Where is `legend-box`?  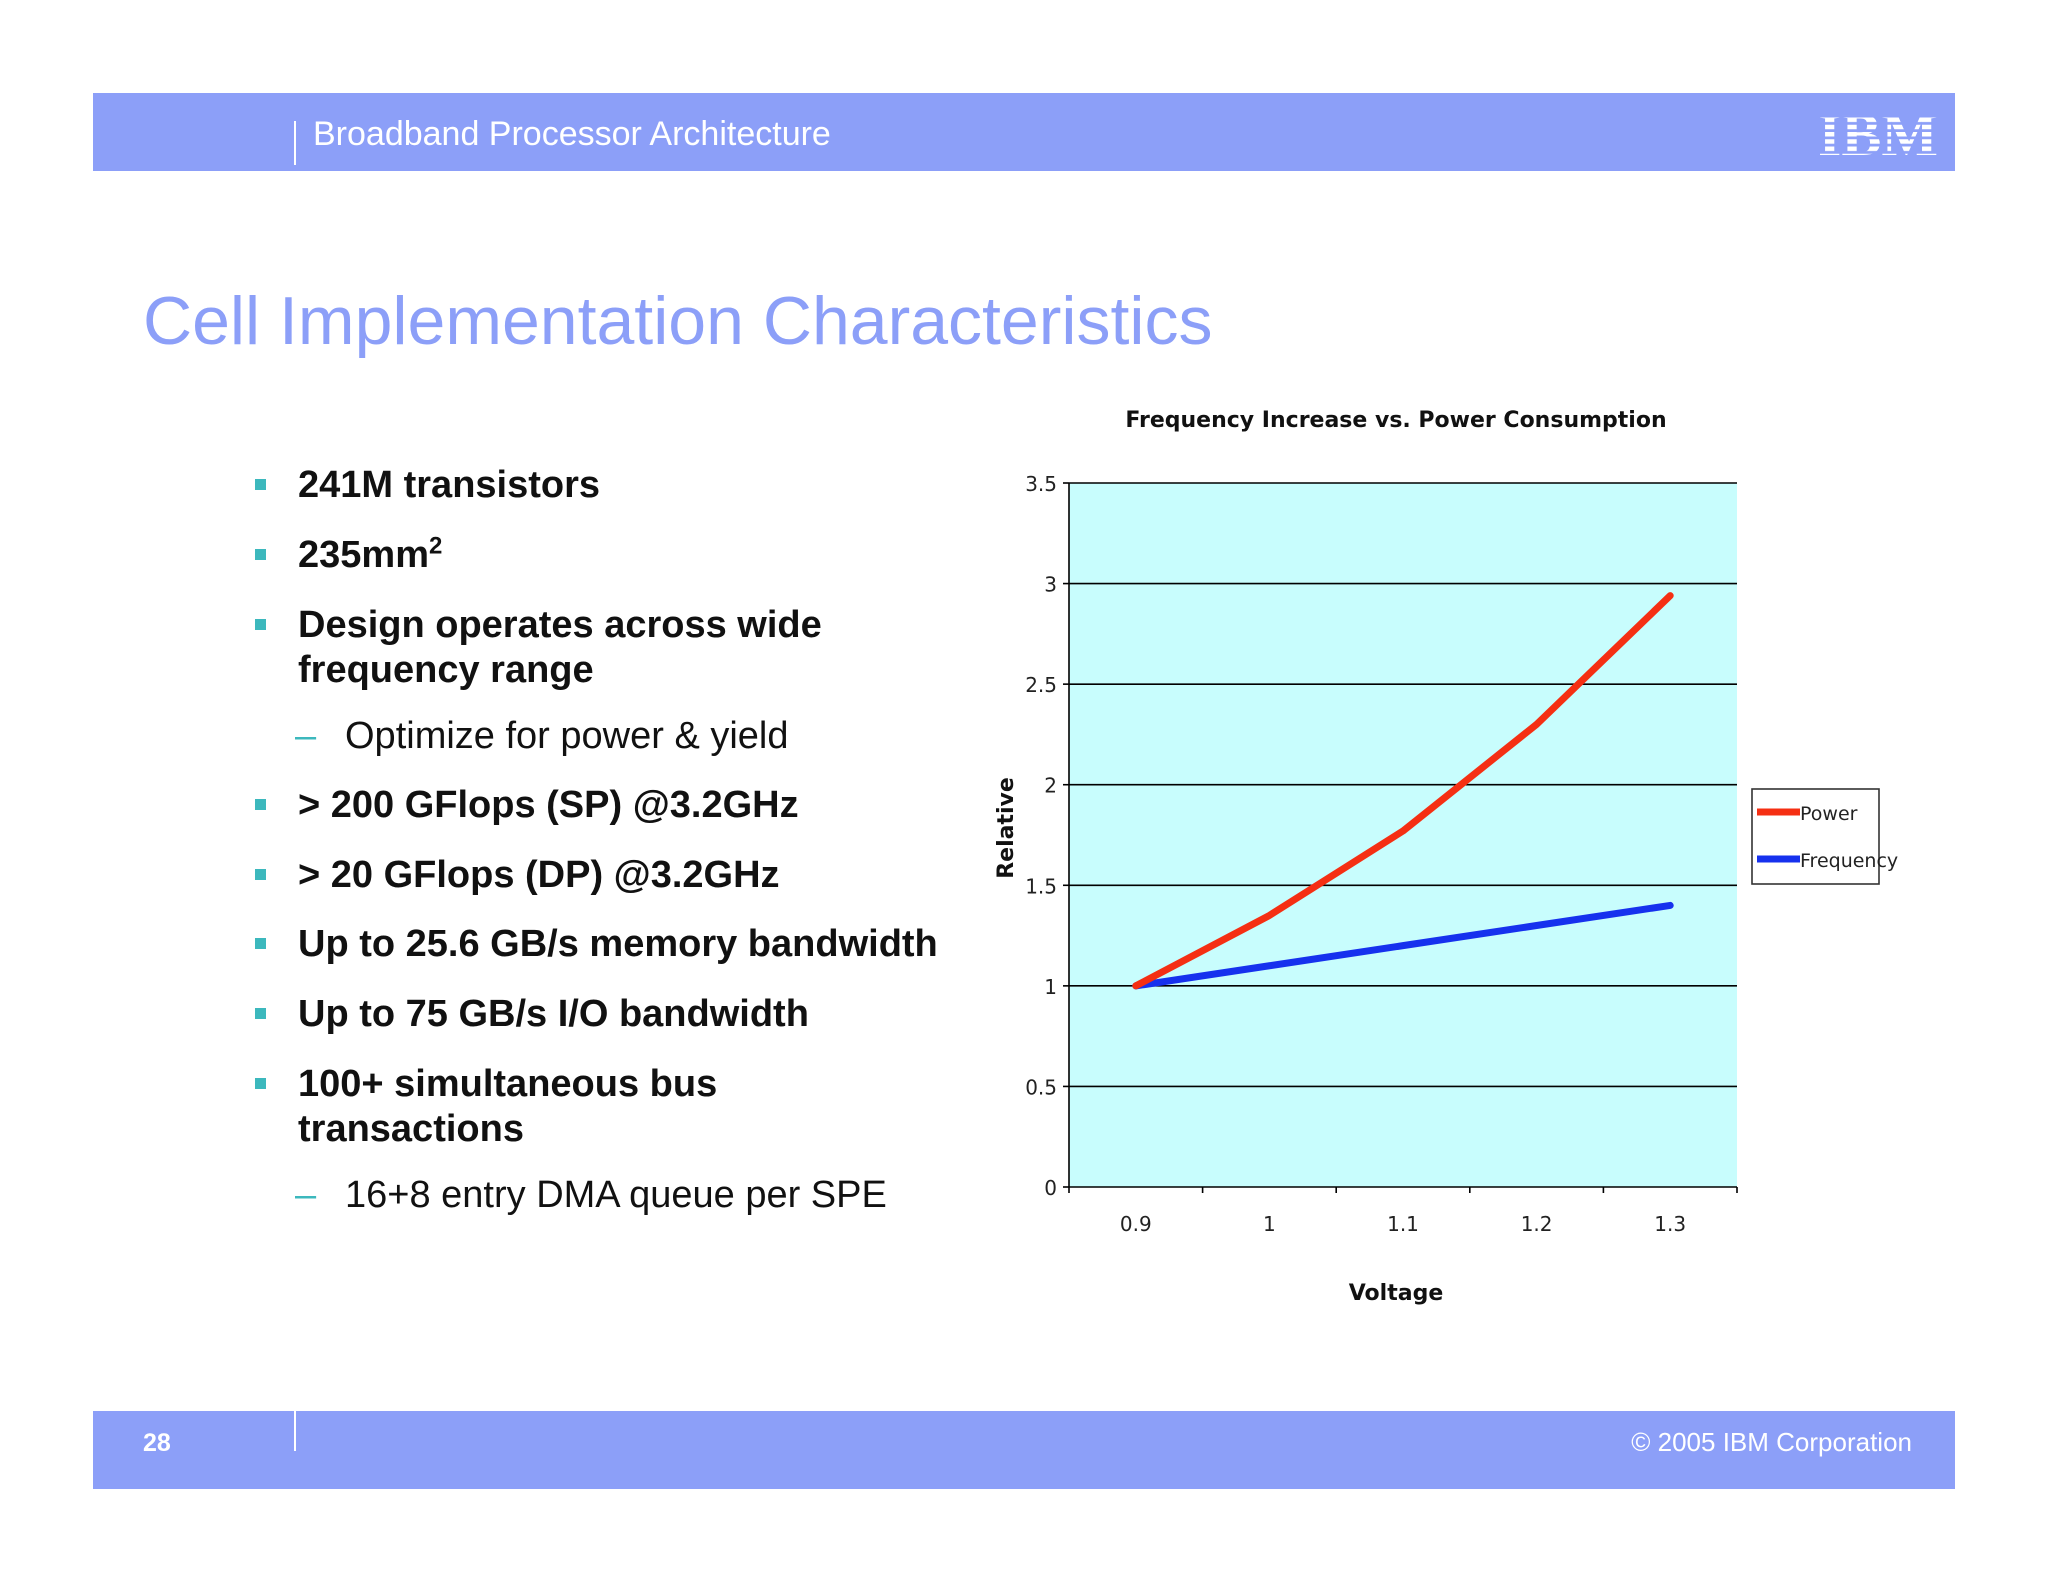 legend-box is located at coordinates (1815, 836).